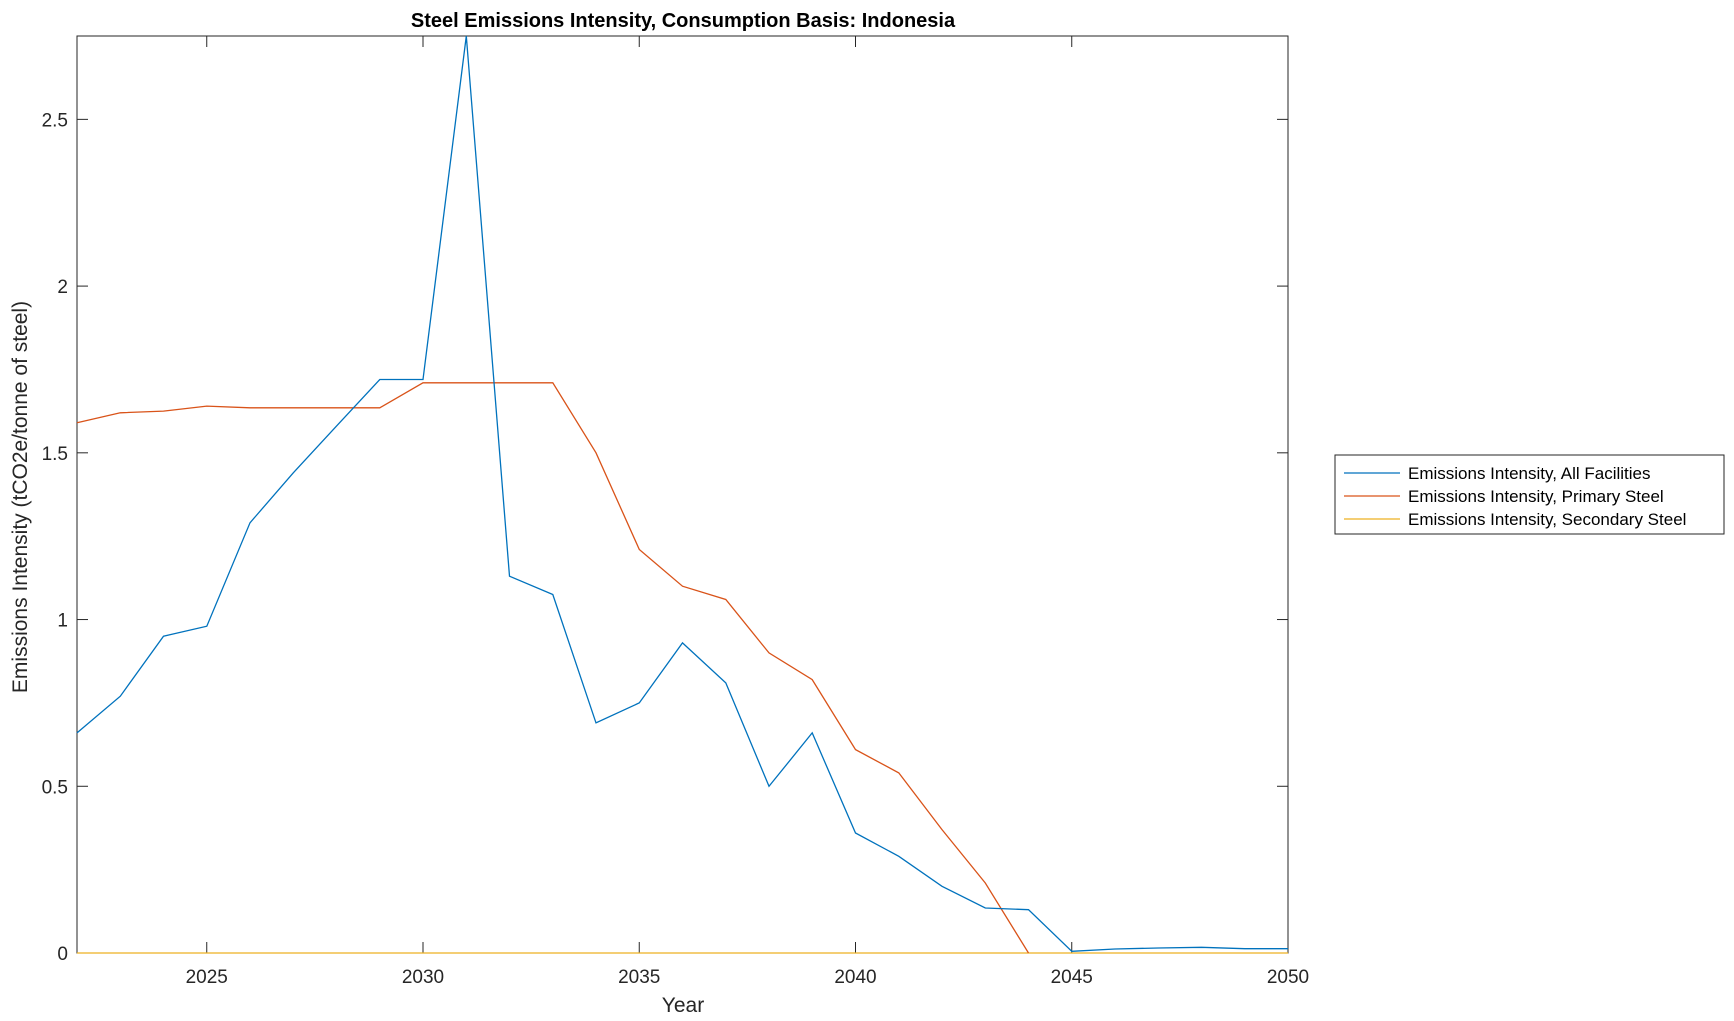 The image size is (1734, 1021). Describe the element at coordinates (62, 287) in the screenshot. I see `y-tick-label: 2` at that location.